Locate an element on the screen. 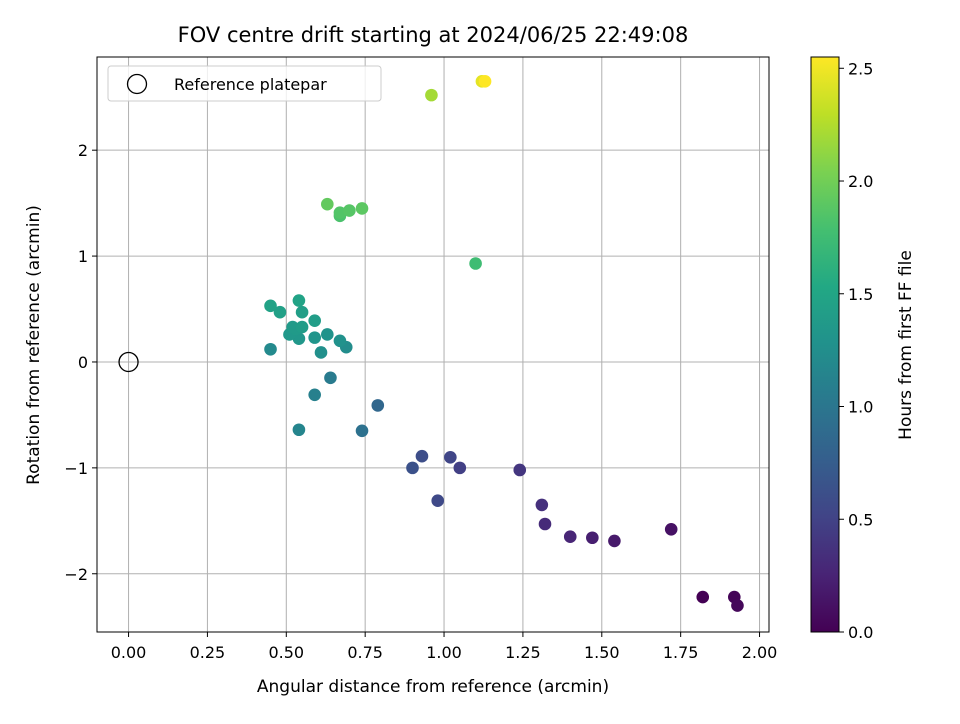 This screenshot has height=724, width=960. colorbar-label: Hours from first FF file is located at coordinates (906, 345).